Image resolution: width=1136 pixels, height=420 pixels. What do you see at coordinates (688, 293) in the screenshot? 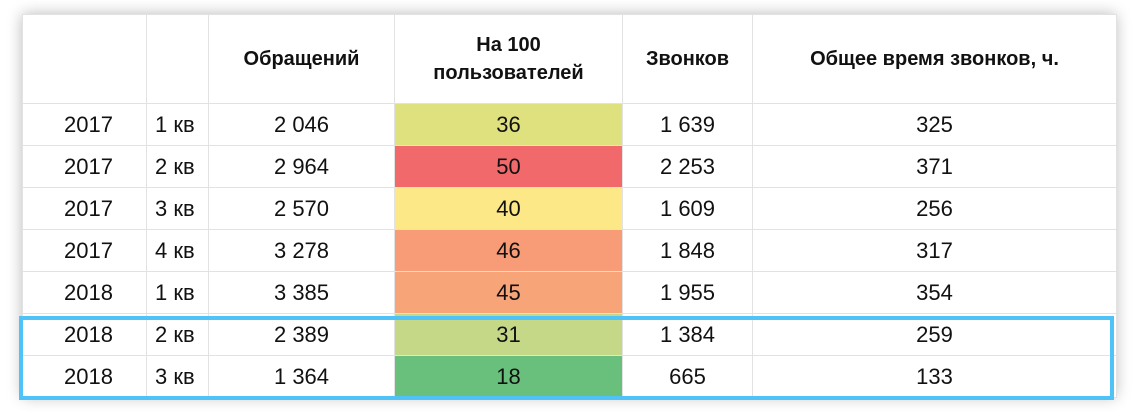
I see `cell-calls: 1 955` at bounding box center [688, 293].